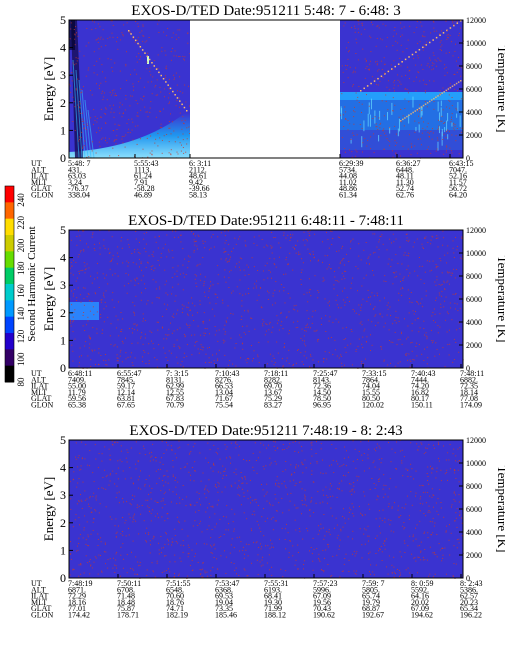  Describe the element at coordinates (175, 379) in the screenshot. I see `ephemeris-cell: 8131.` at that location.